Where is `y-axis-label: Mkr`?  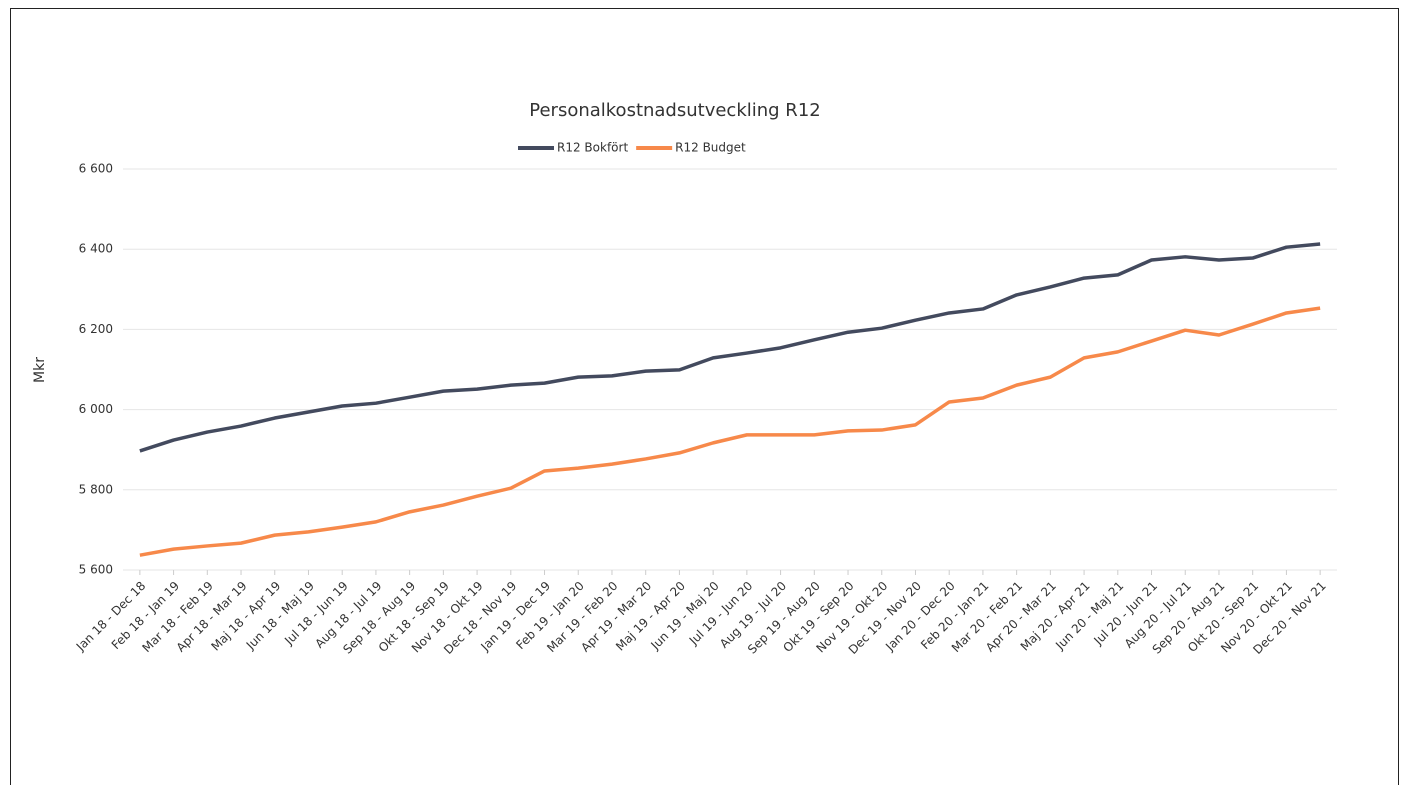
y-axis-label: Mkr is located at coordinates (40, 370).